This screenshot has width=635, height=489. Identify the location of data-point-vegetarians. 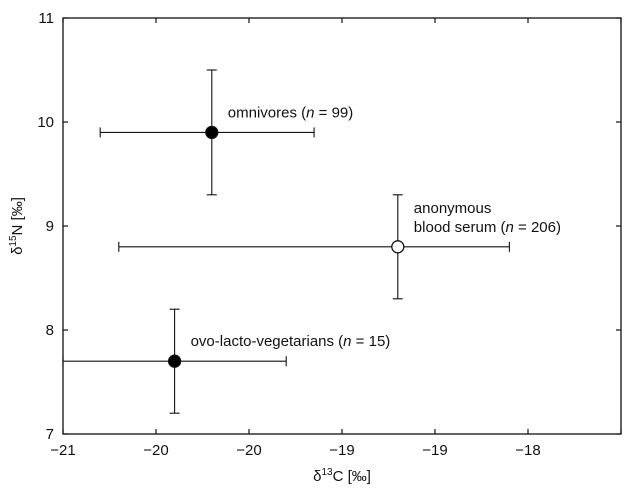
(174, 361).